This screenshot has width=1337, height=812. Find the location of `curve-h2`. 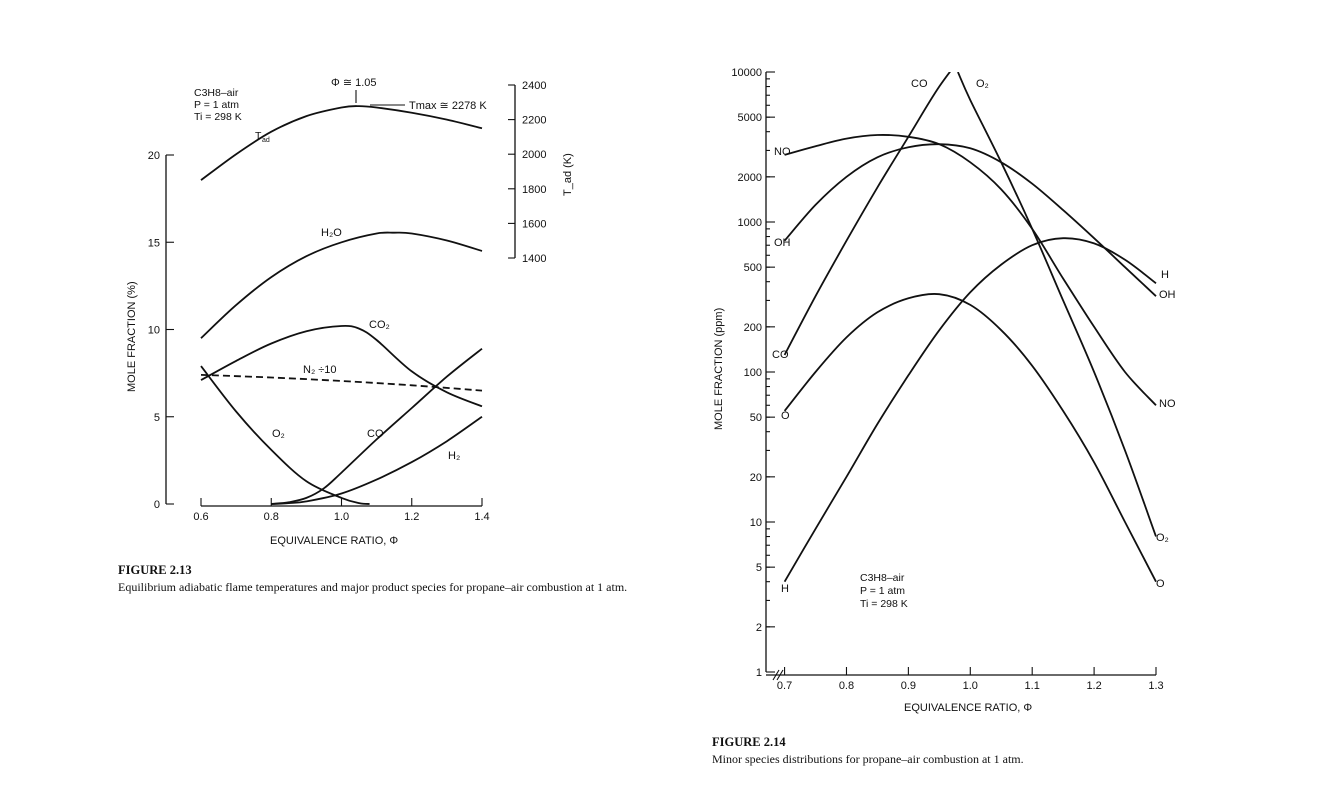

curve-h2 is located at coordinates (377, 460).